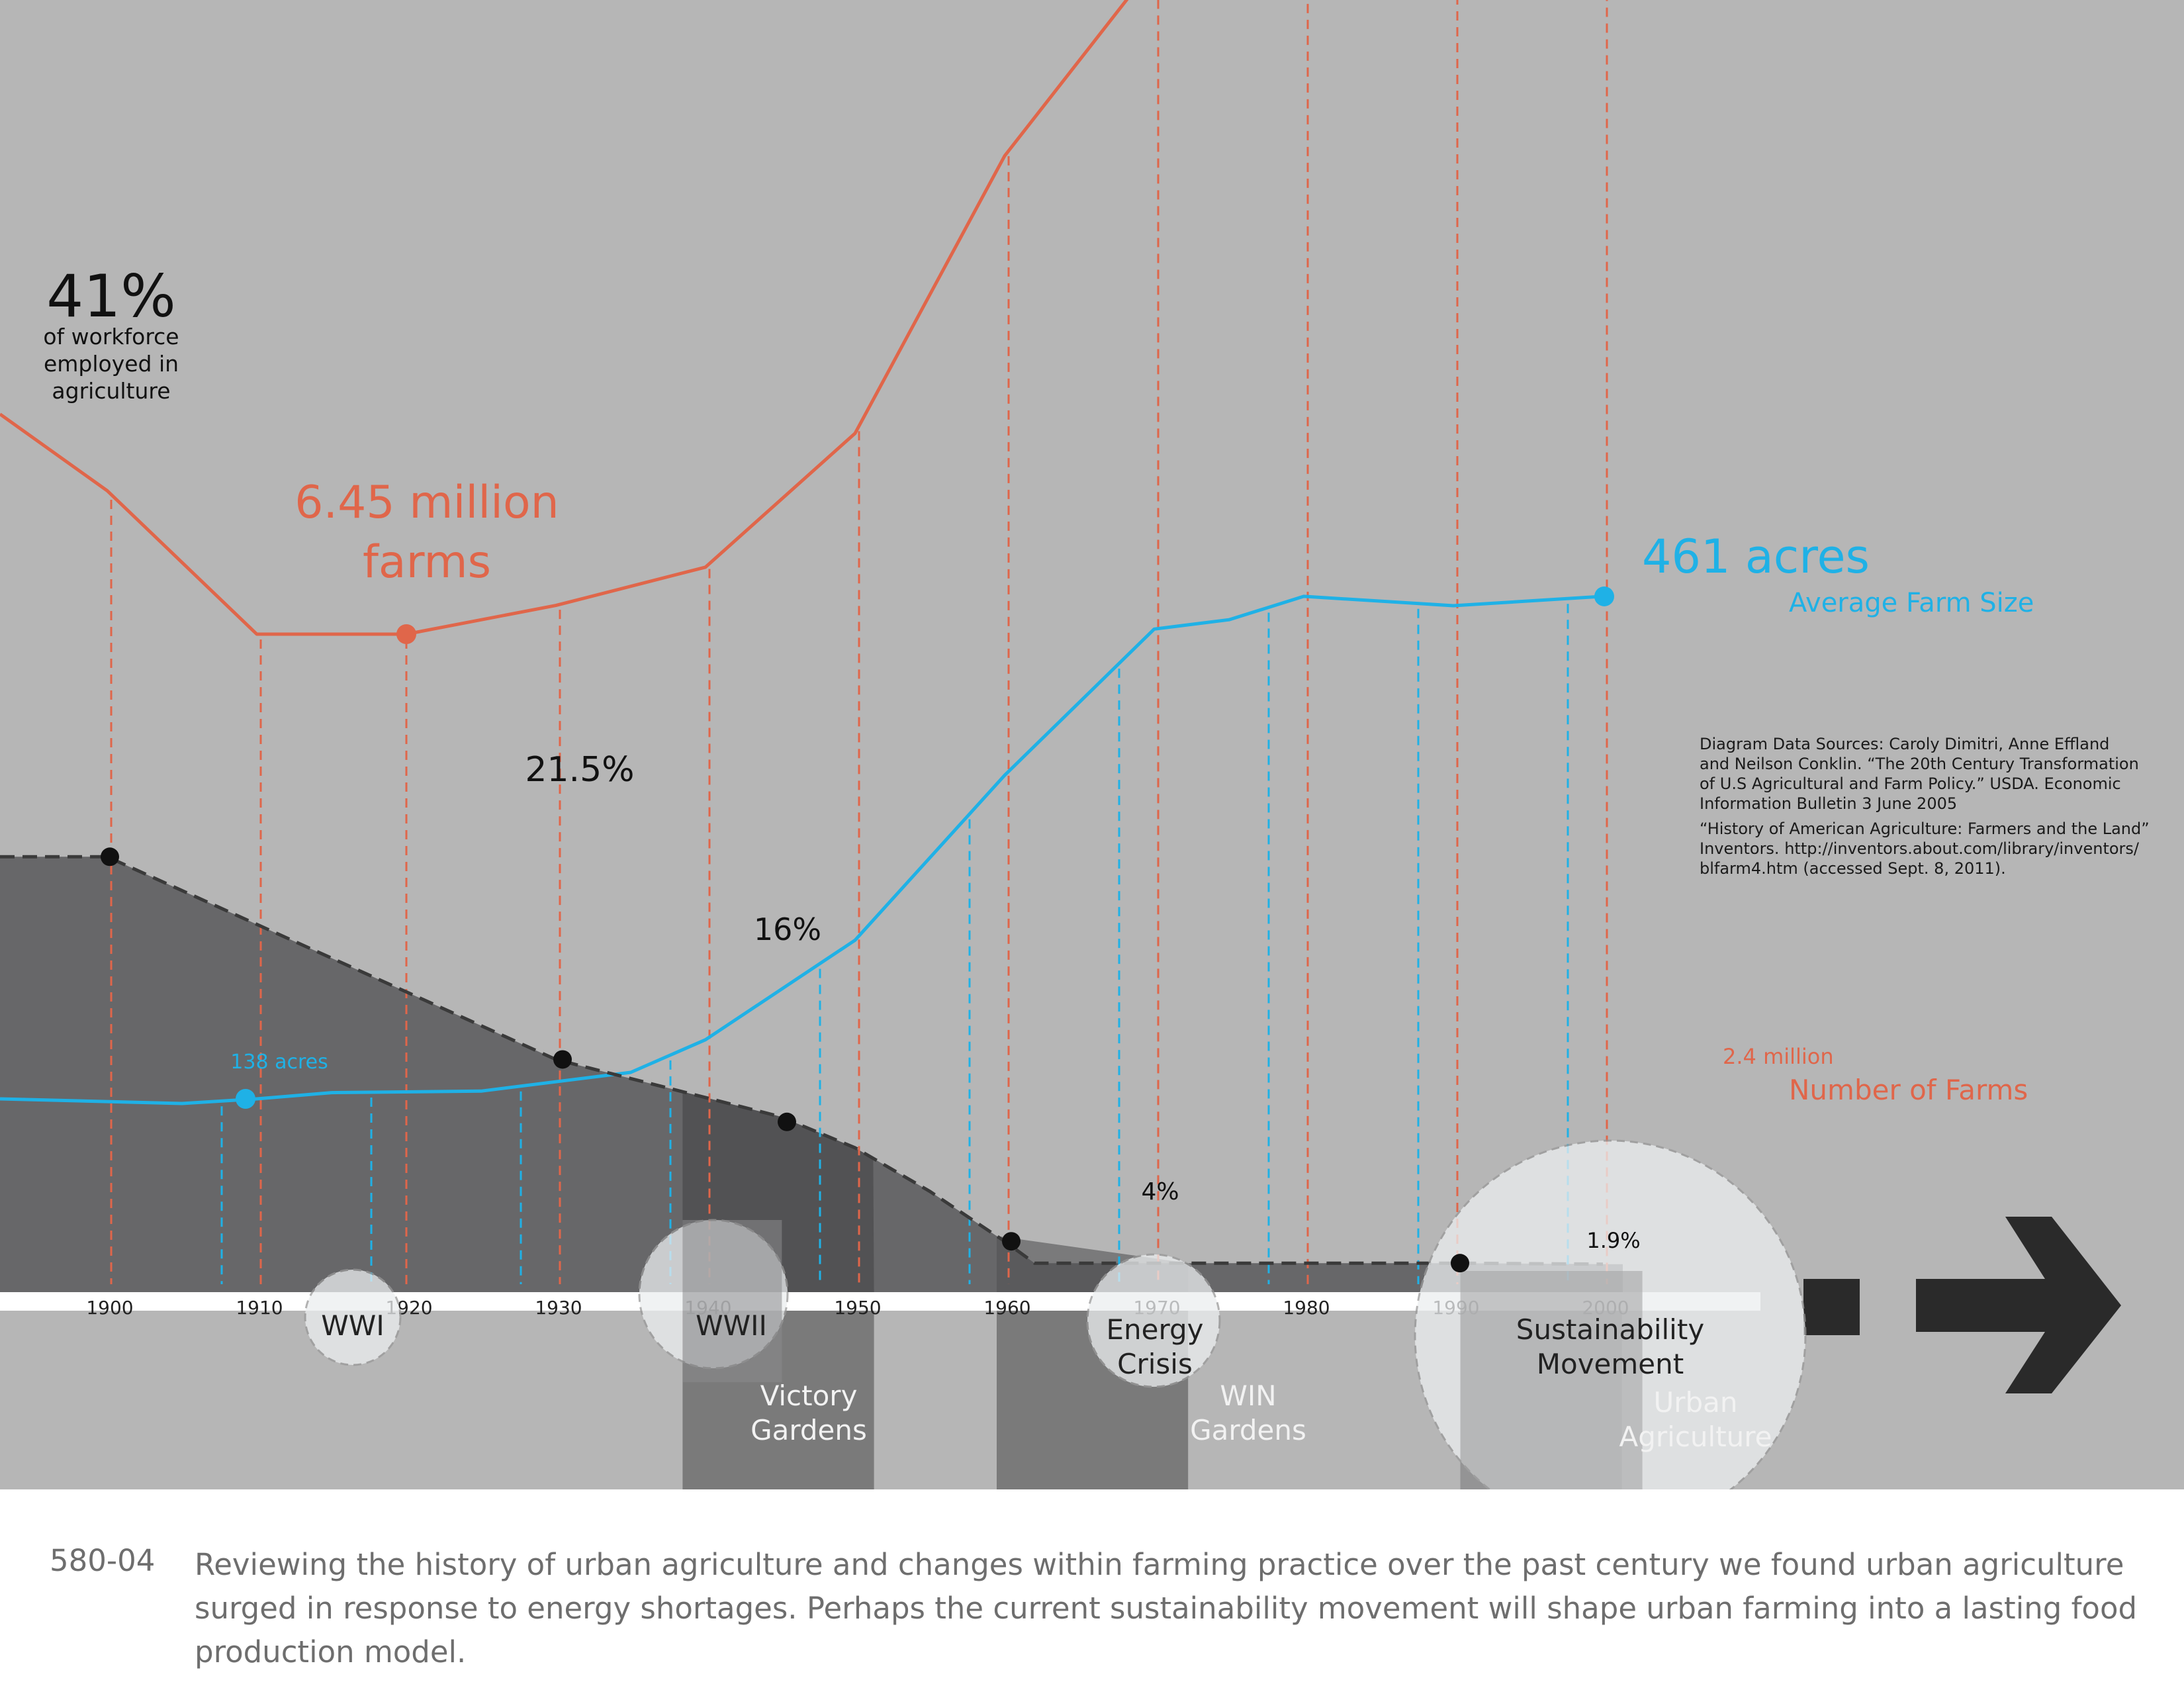 The height and width of the screenshot is (1688, 2184). Describe the element at coordinates (1007, 1308) in the screenshot. I see `x-tick-label: 1960` at that location.